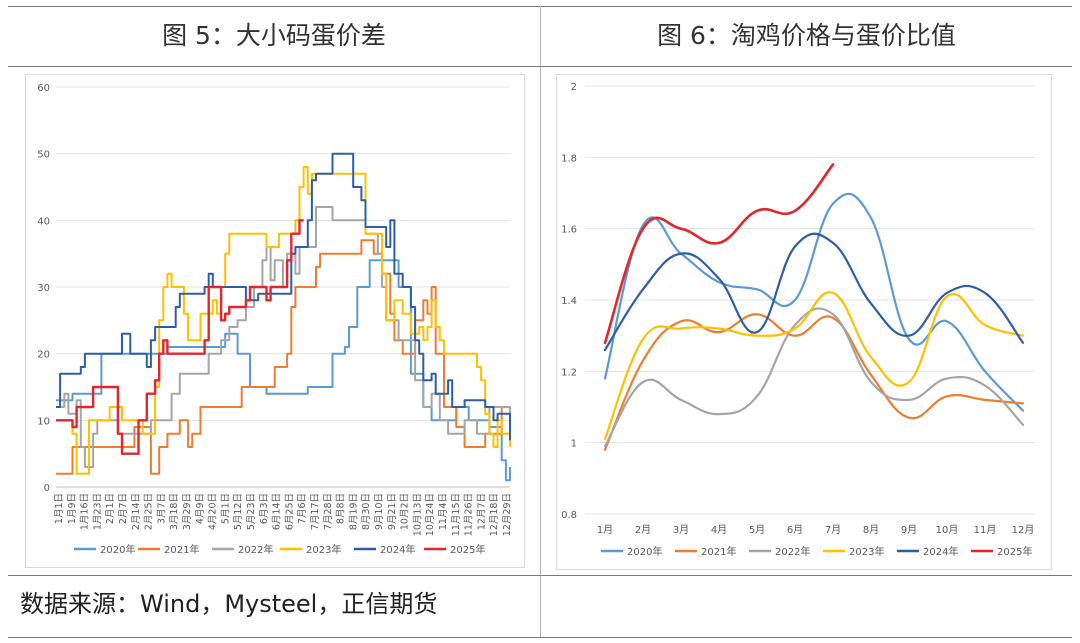 This screenshot has height=643, width=1080. I want to click on x-tick-label: 1月23日, so click(97, 511).